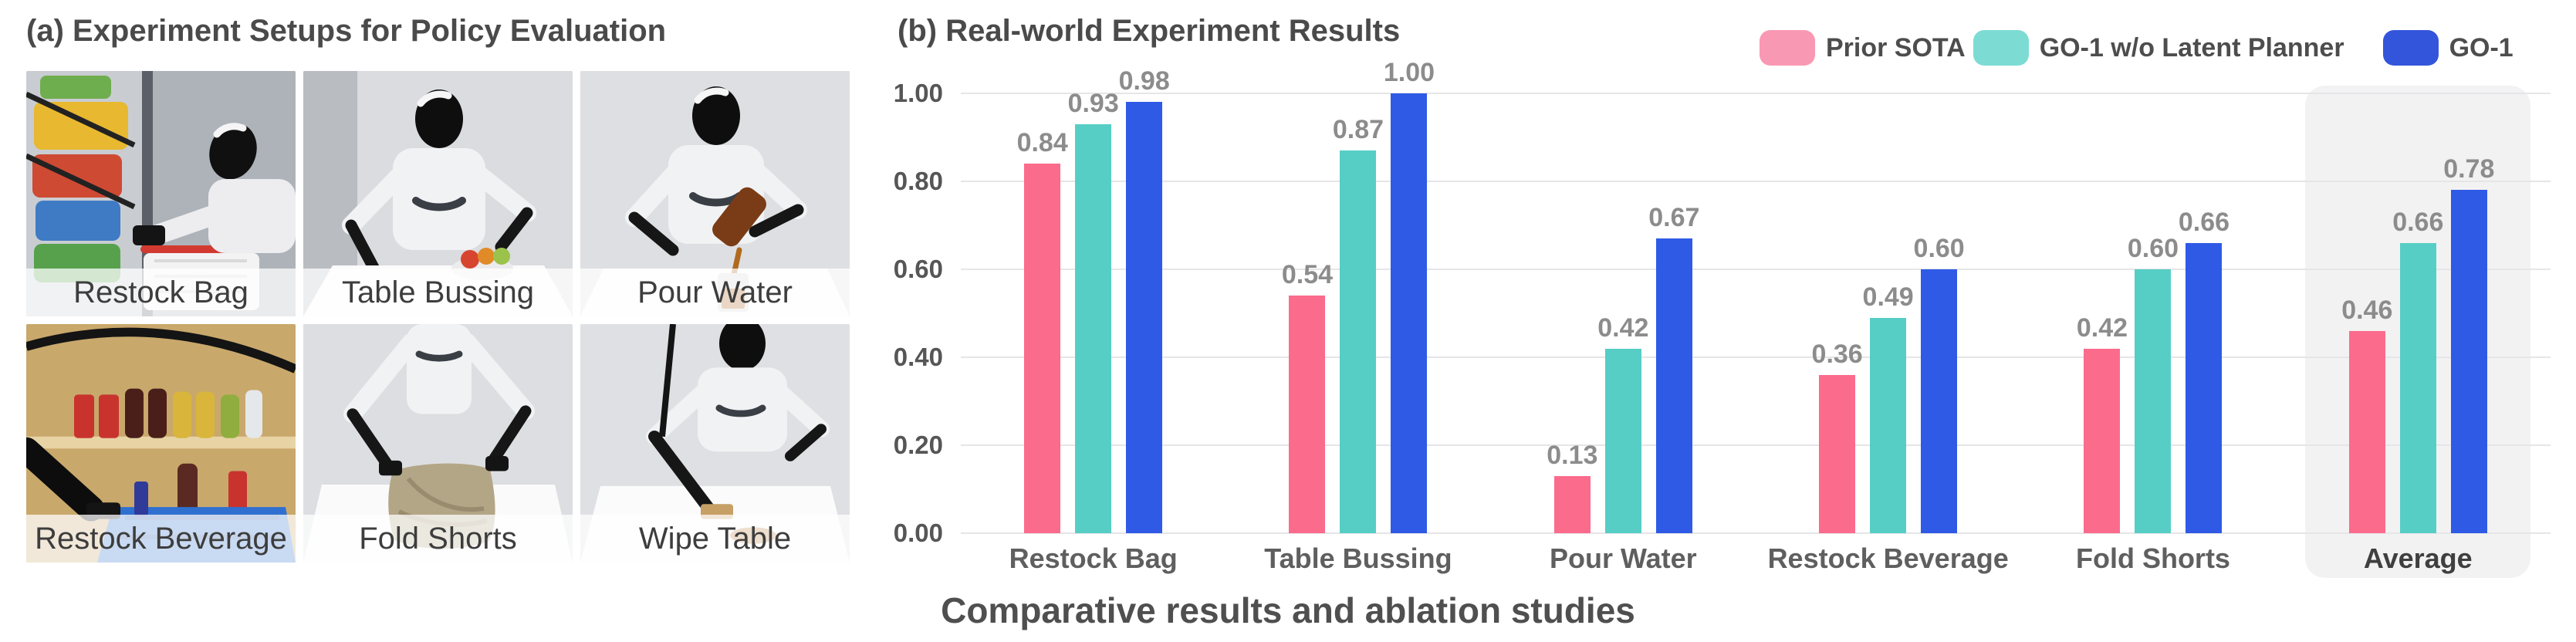 This screenshot has height=642, width=2576. What do you see at coordinates (893, 313) in the screenshot?
I see `y-axis-tick-labels: 0.00 0.20 0.40 0.60 0.80 1.00` at bounding box center [893, 313].